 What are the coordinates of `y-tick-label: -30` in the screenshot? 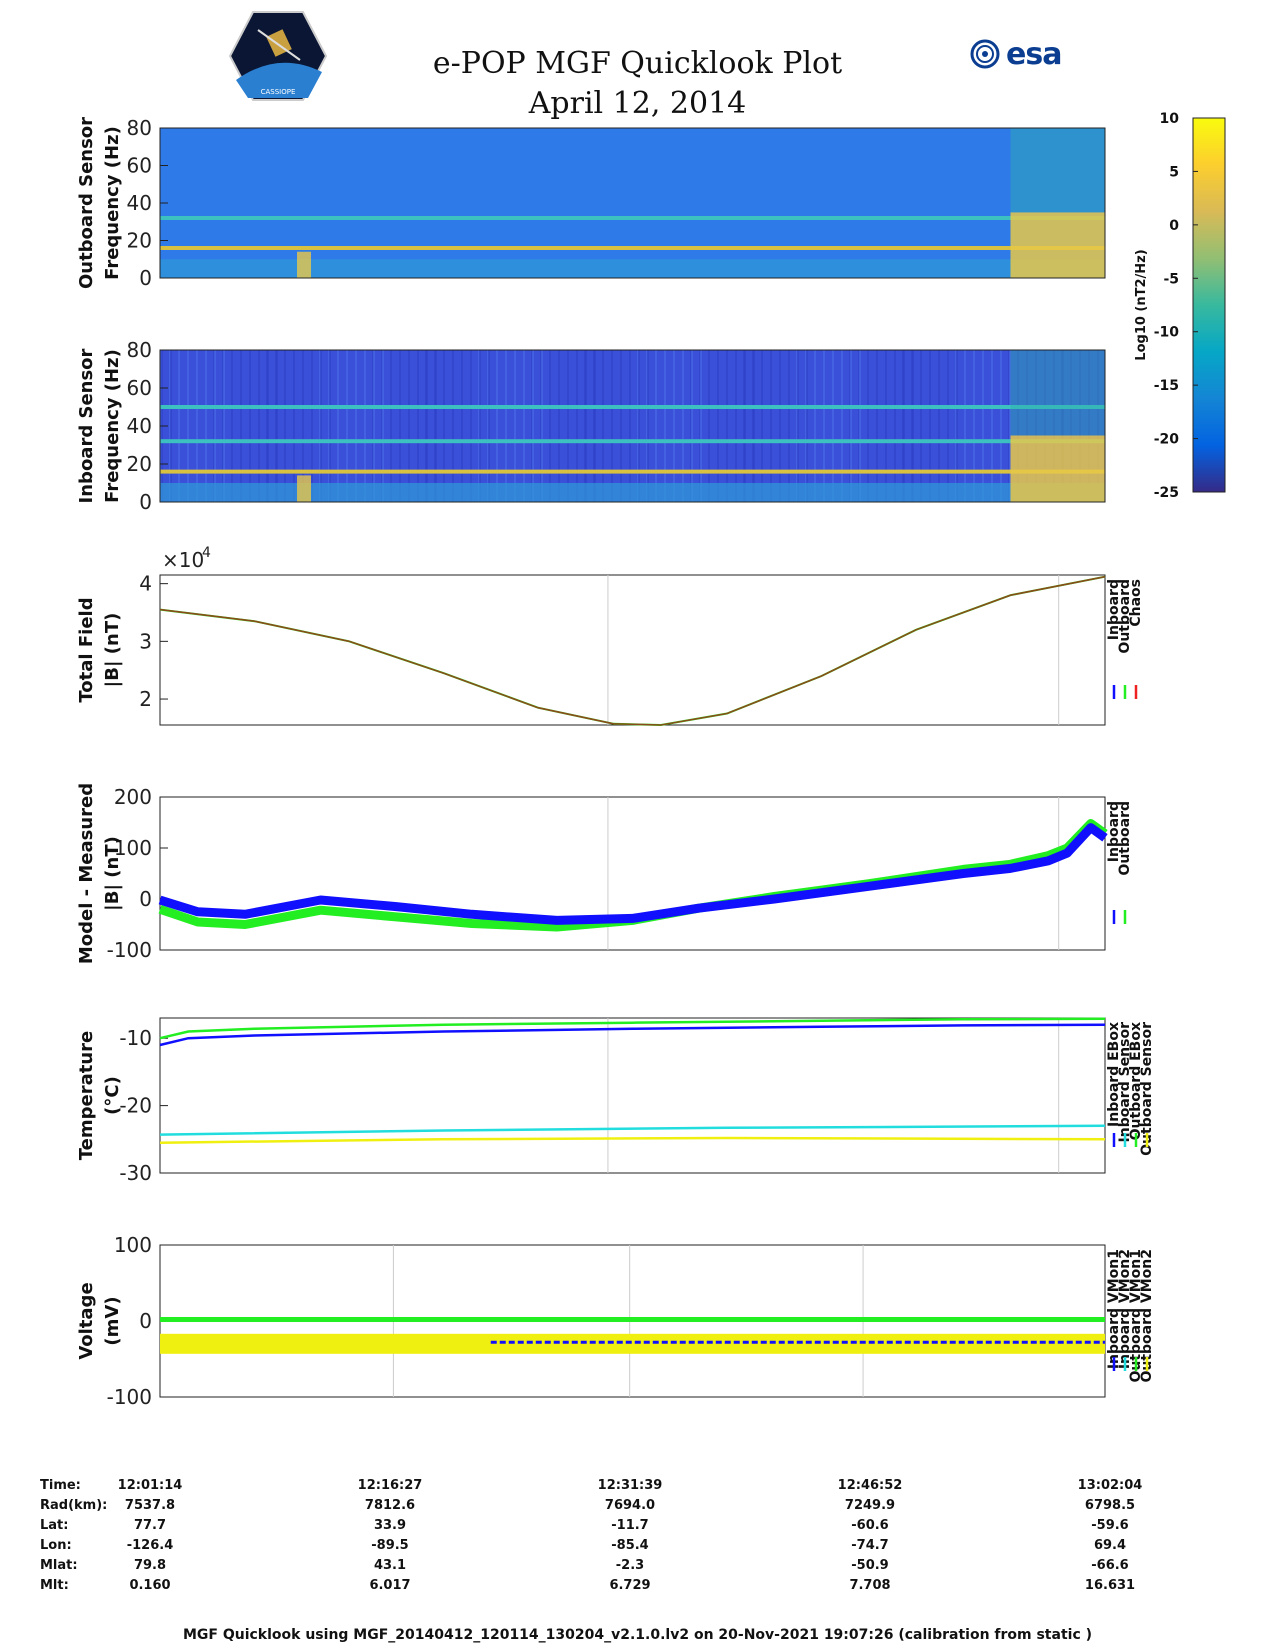 It's located at (135, 1173).